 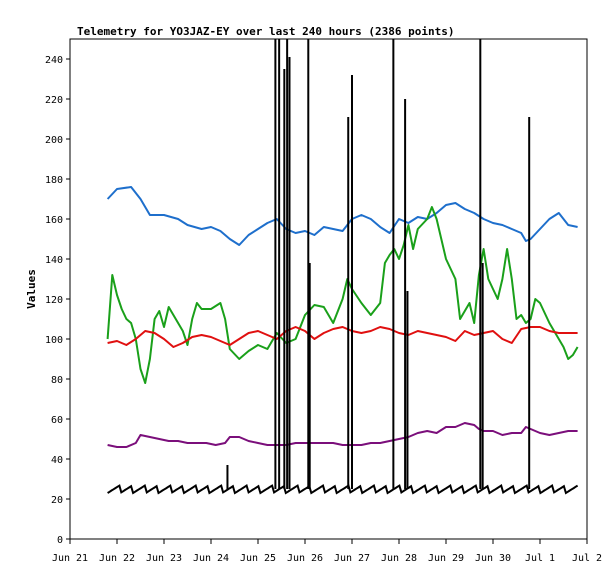 I want to click on x-tick-label: Jun 24, so click(x=211, y=558).